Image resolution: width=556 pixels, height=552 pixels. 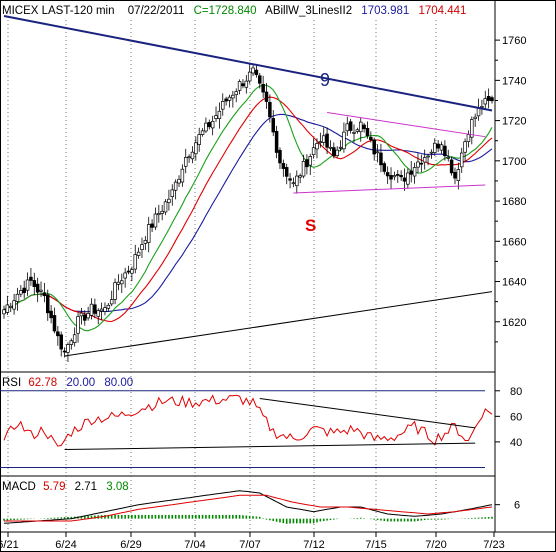 I want to click on time-tick-label: 7/15, so click(x=375, y=545).